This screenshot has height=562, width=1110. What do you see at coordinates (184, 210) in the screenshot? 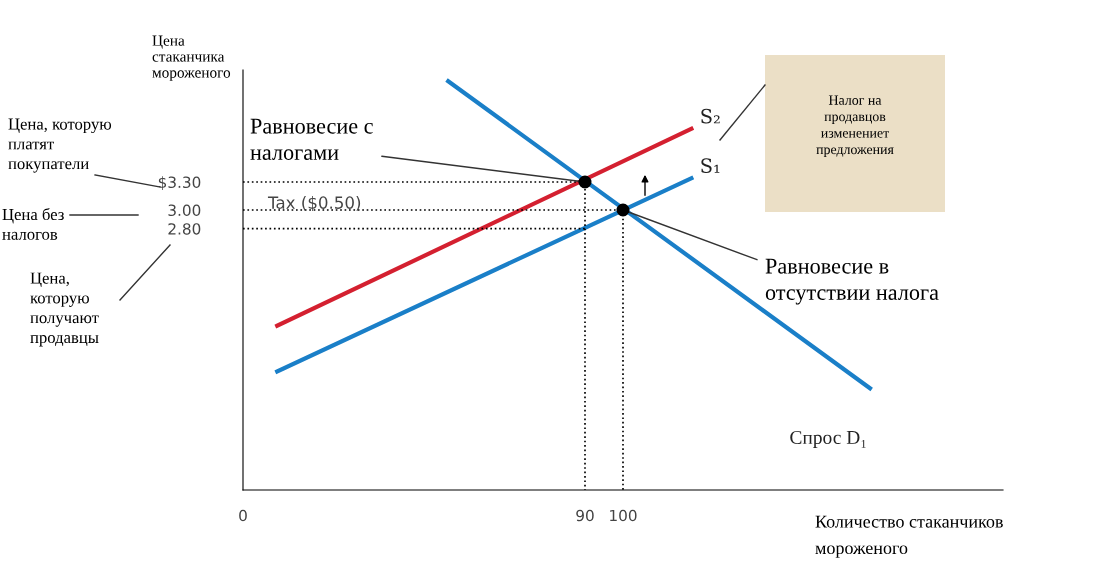
I see `y-tick-label: 3.00` at bounding box center [184, 210].